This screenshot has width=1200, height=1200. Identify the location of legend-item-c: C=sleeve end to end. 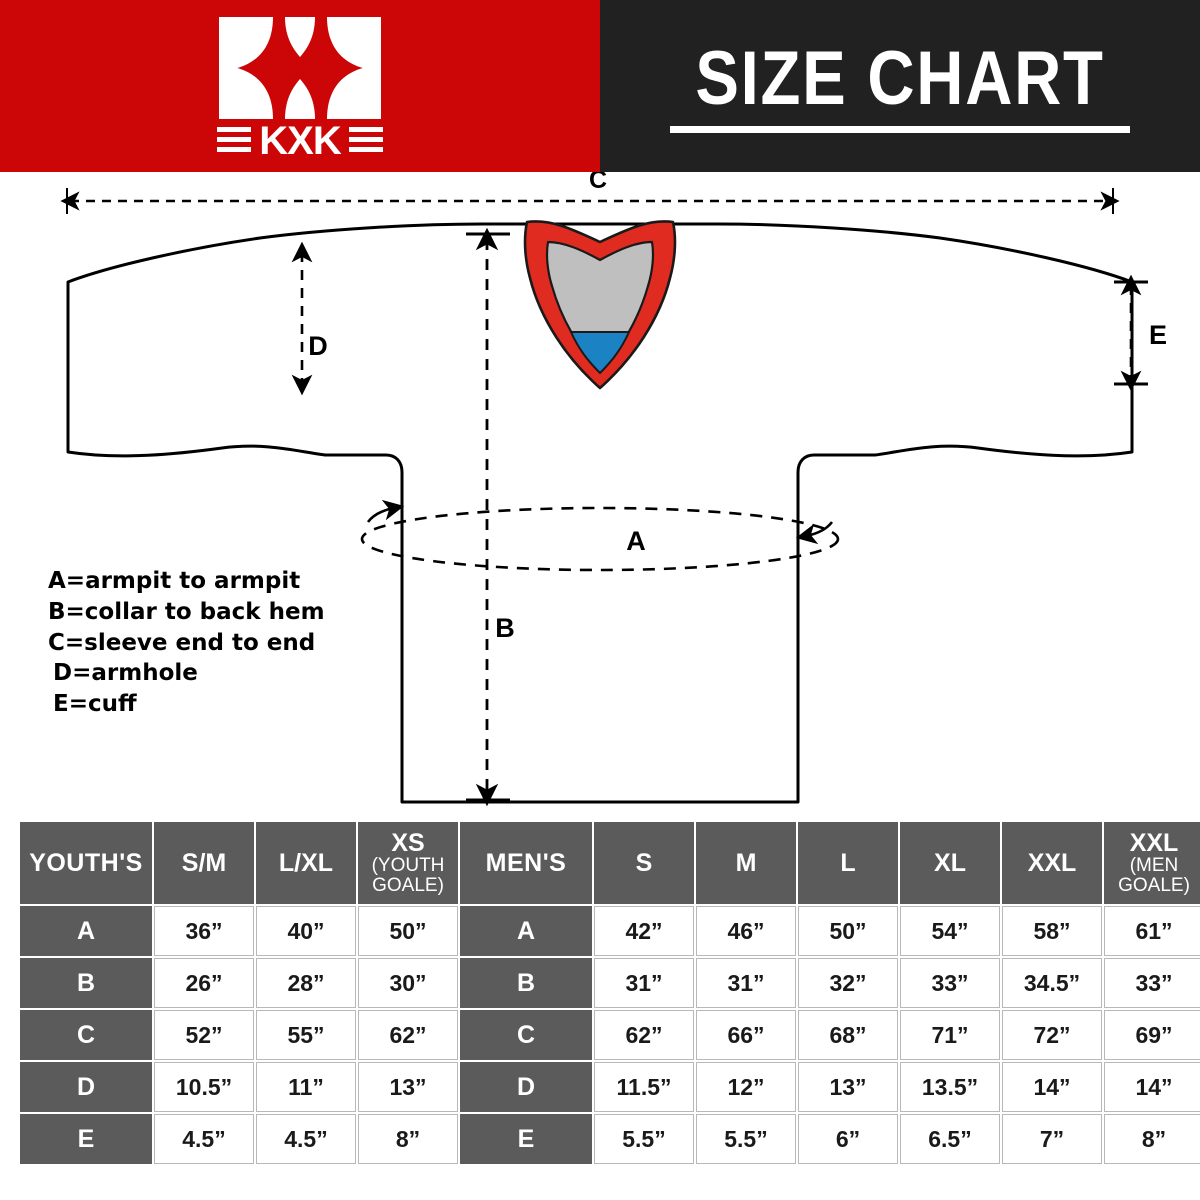
(182, 642).